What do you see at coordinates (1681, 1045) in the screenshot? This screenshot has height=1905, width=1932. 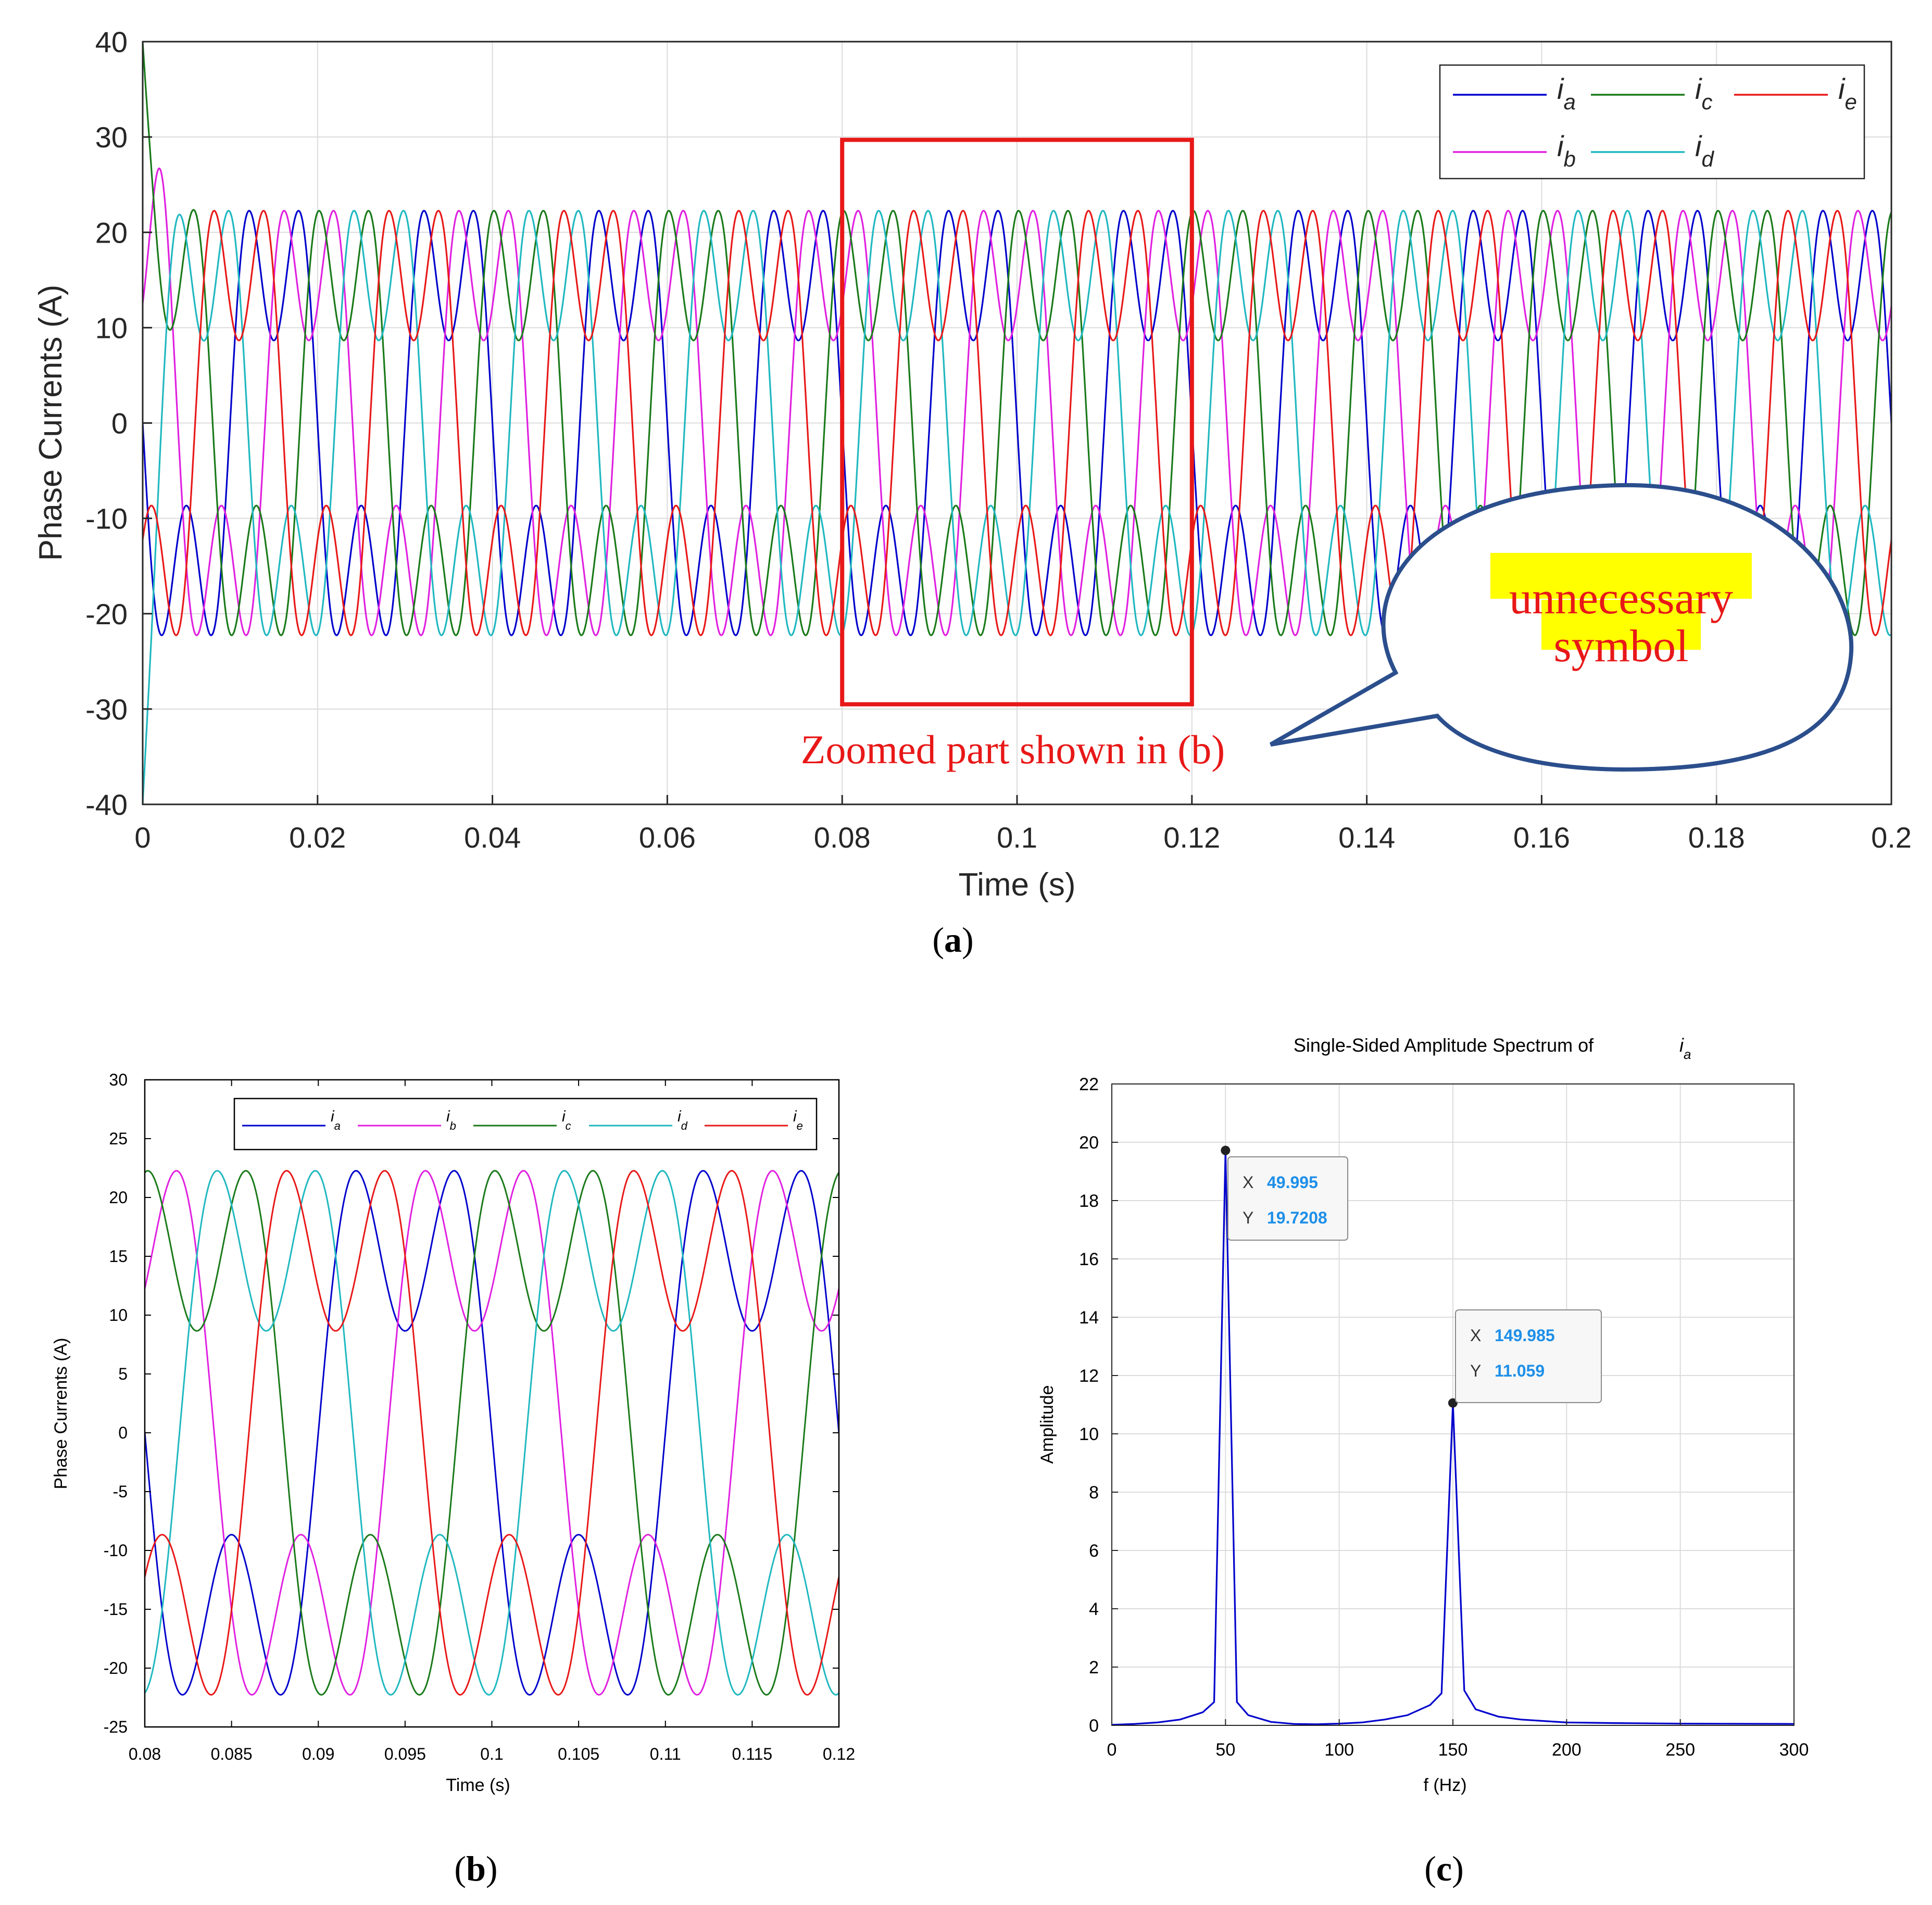 I see `panel-c-title-symbol-letter: i` at bounding box center [1681, 1045].